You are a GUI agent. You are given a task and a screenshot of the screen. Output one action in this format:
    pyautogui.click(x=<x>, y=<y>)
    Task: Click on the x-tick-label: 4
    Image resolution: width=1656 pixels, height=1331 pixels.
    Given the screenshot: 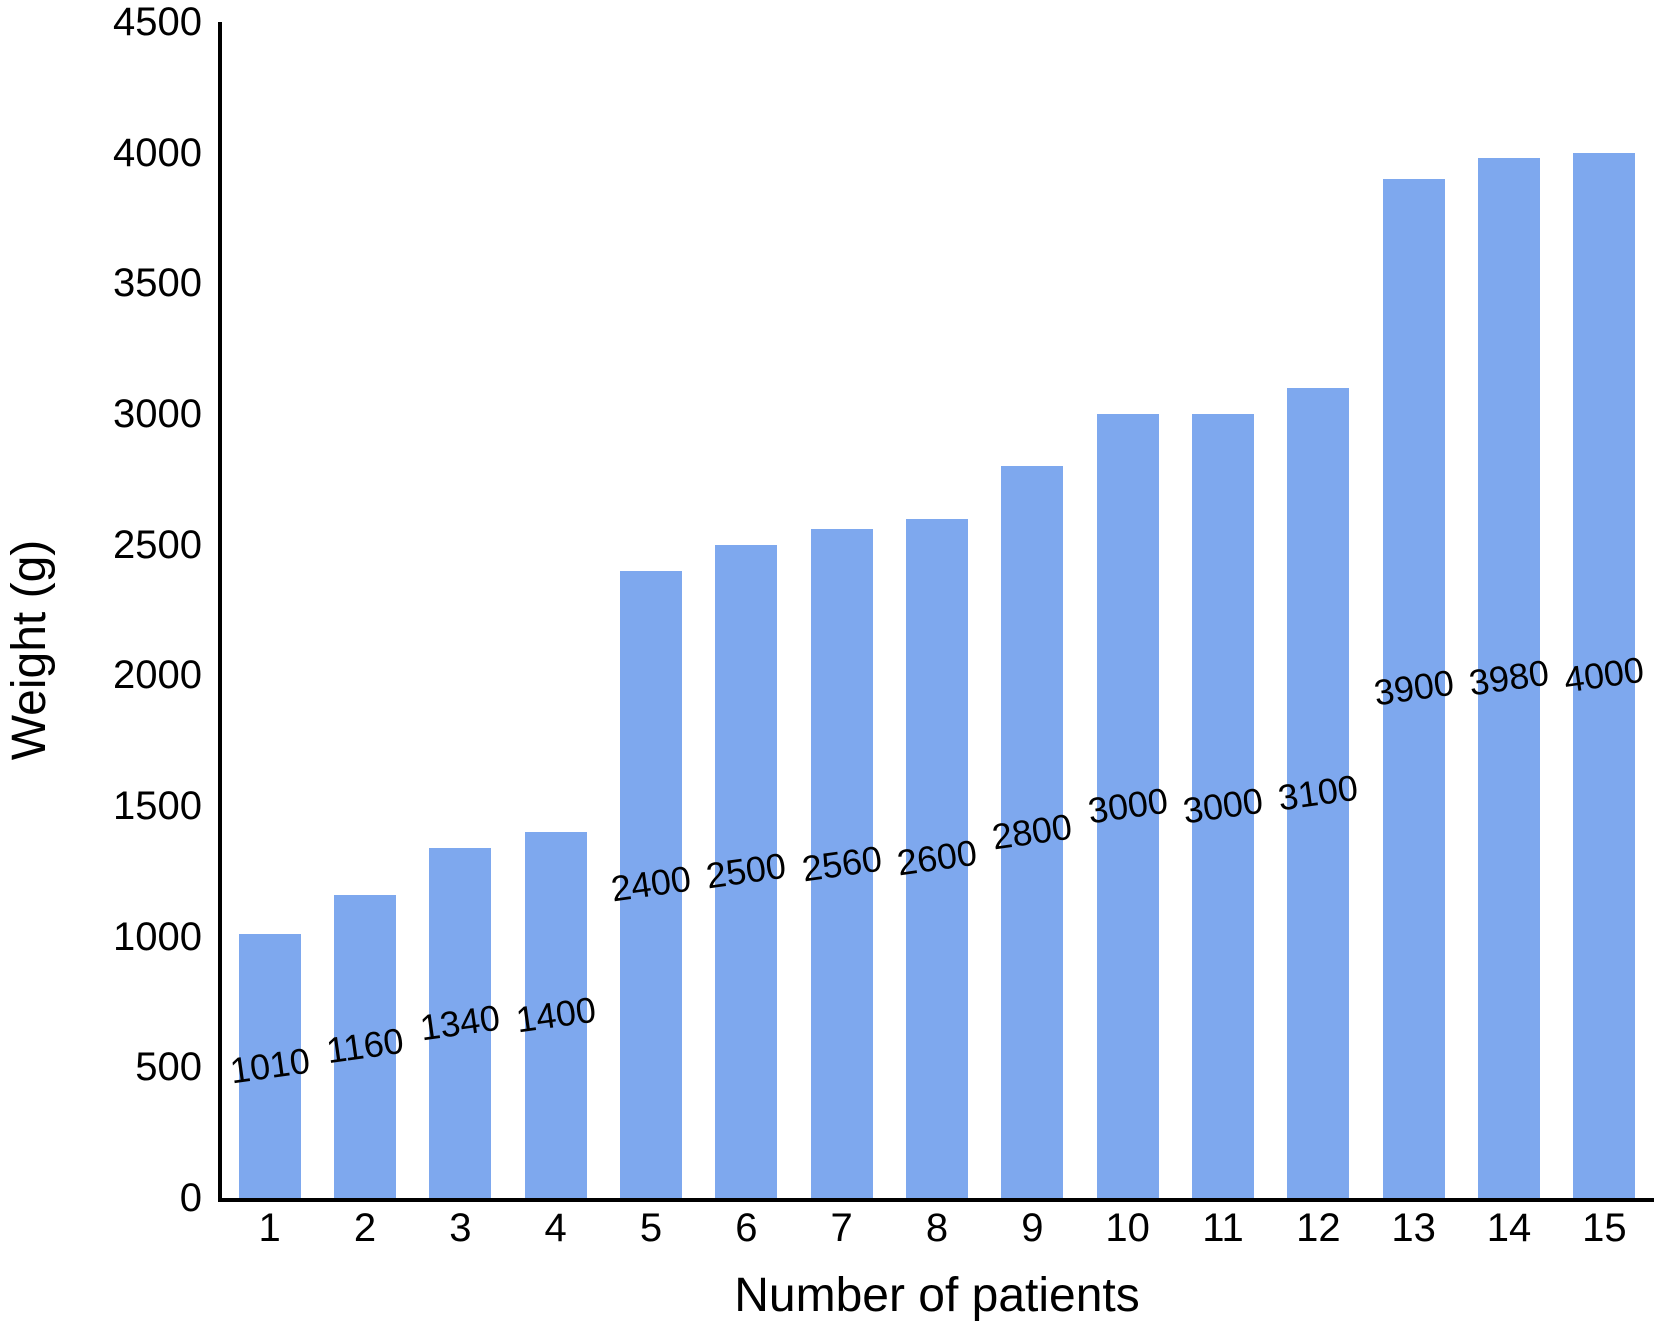 What is the action you would take?
    pyautogui.click(x=555, y=1228)
    